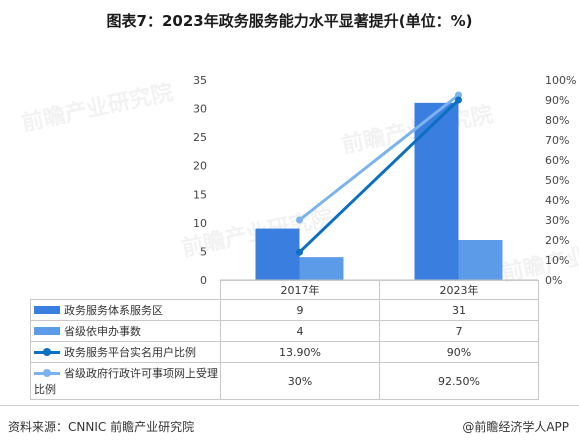 The image size is (579, 446). Describe the element at coordinates (300, 290) in the screenshot. I see `category-label: 2017年` at that location.